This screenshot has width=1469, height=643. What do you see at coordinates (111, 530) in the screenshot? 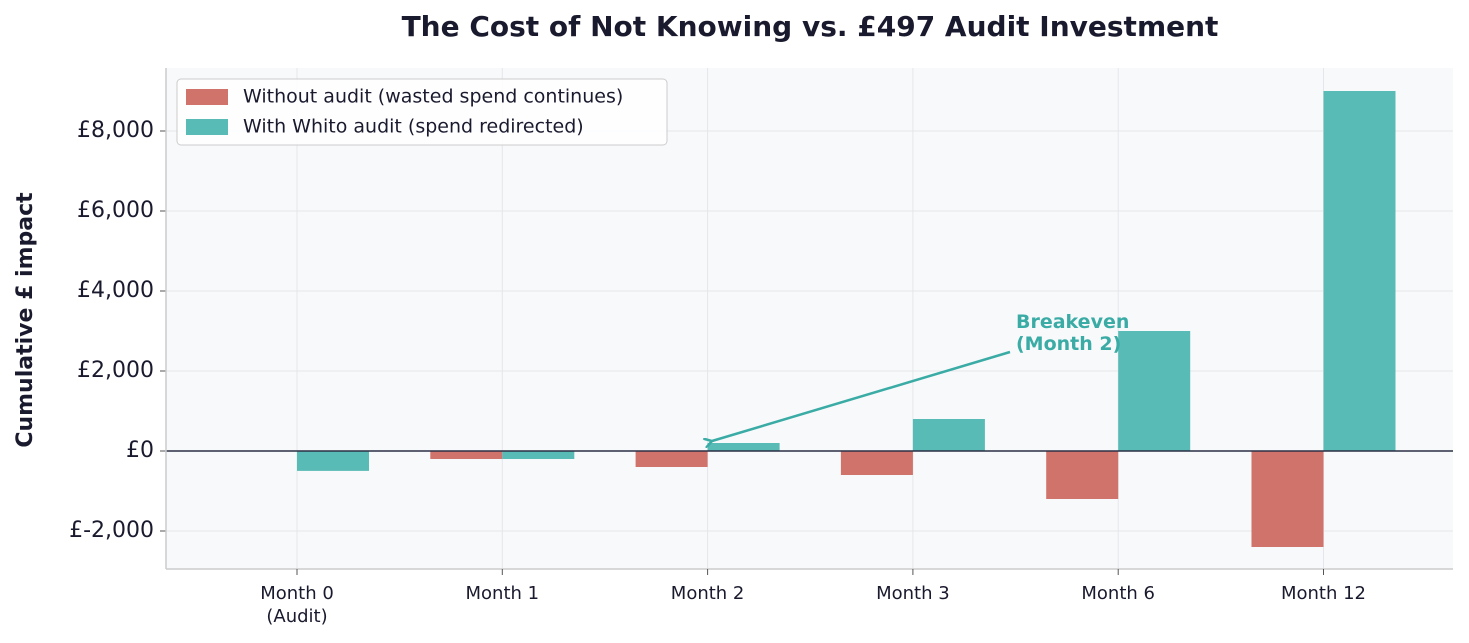
I see `y-tick-label: £-2,000` at bounding box center [111, 530].